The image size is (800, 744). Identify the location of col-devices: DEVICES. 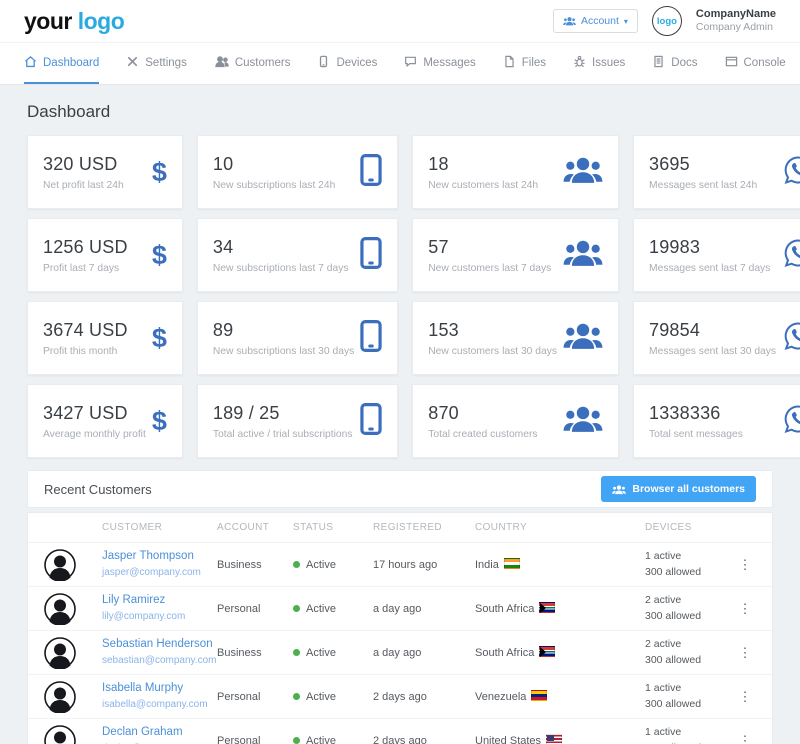
(668, 527).